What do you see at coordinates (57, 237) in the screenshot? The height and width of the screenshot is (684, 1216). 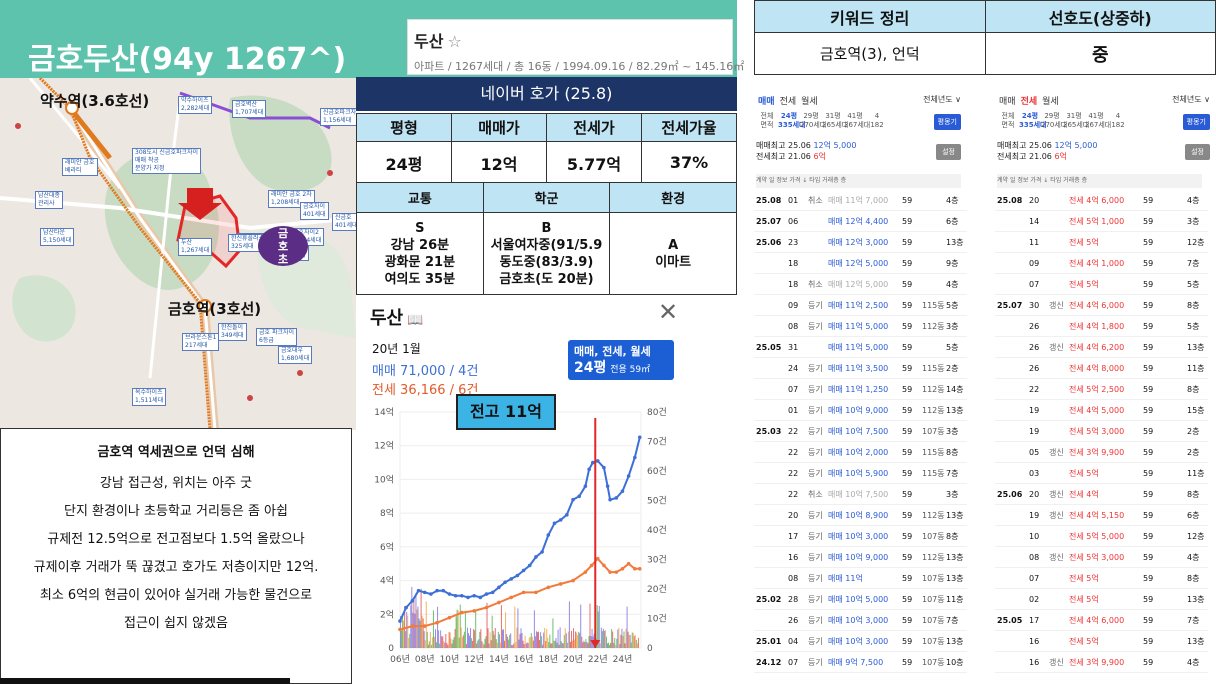 I see `apt-tag: 남산타운 5,150세대` at bounding box center [57, 237].